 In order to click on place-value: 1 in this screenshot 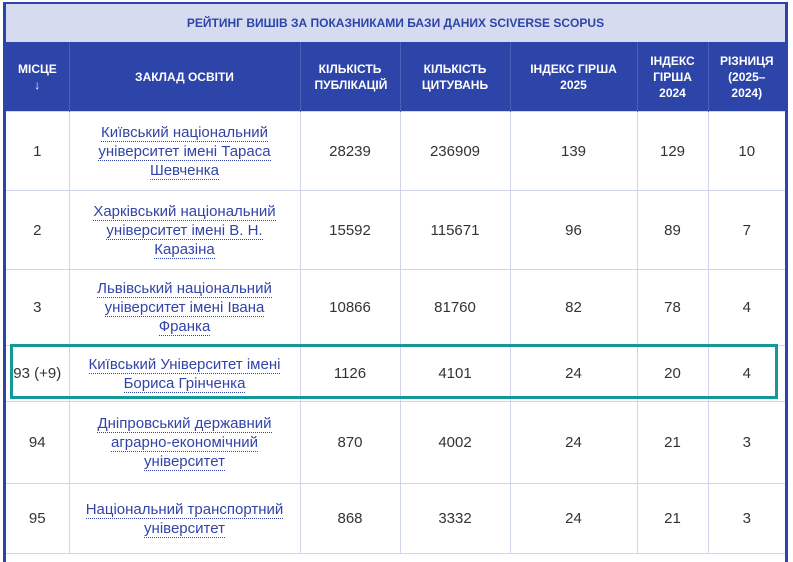, I will do `click(37, 151)`.